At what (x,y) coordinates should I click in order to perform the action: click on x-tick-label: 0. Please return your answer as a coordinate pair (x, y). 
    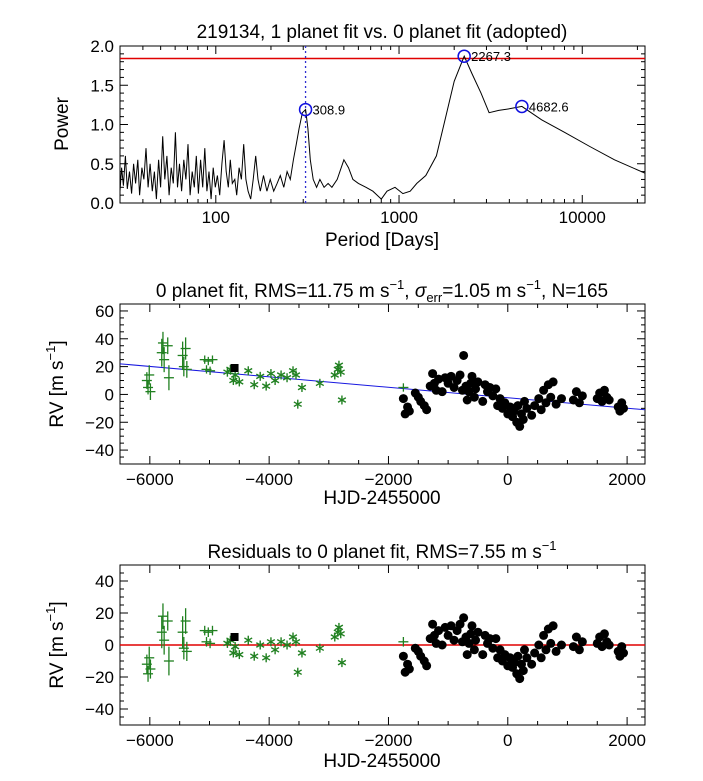
    Looking at the image, I should click on (507, 479).